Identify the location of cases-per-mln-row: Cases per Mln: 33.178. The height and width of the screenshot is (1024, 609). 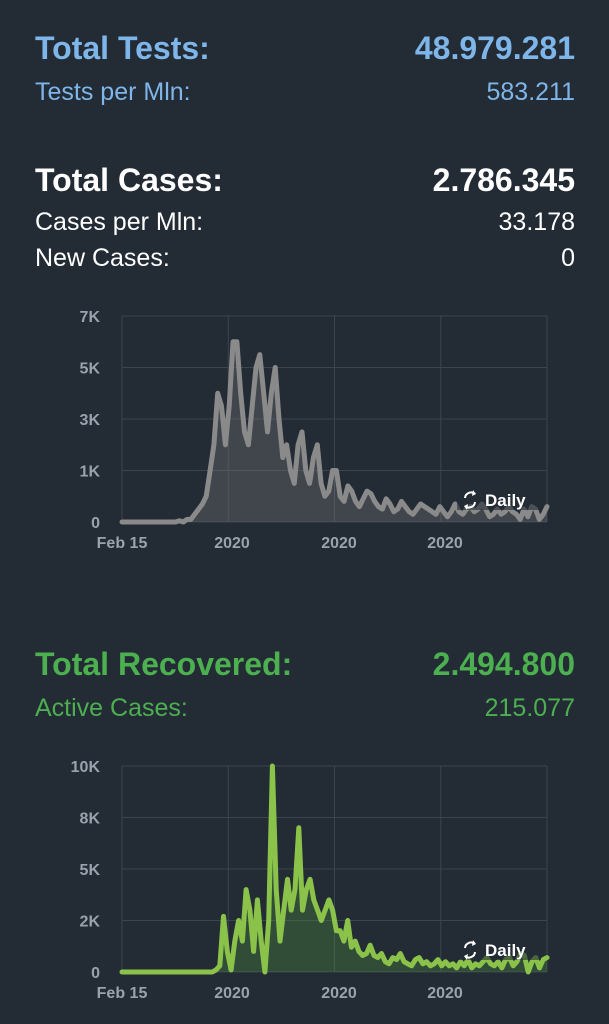
(305, 222).